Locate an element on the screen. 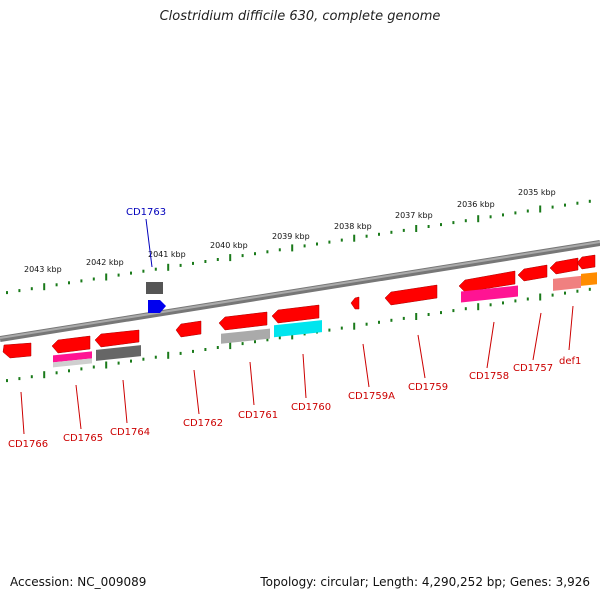 This screenshot has height=600, width=600. scale-label: 2035 kbp is located at coordinates (537, 192).